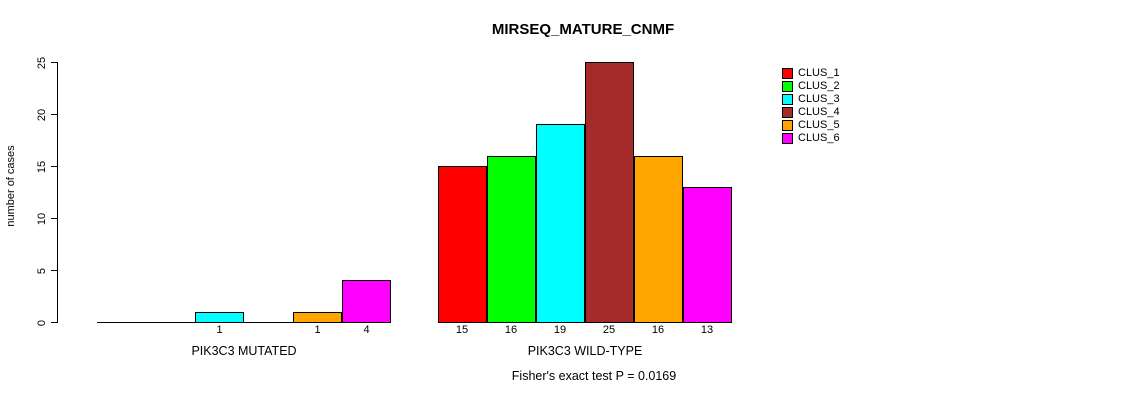  I want to click on bar-value-label: 4, so click(366, 330).